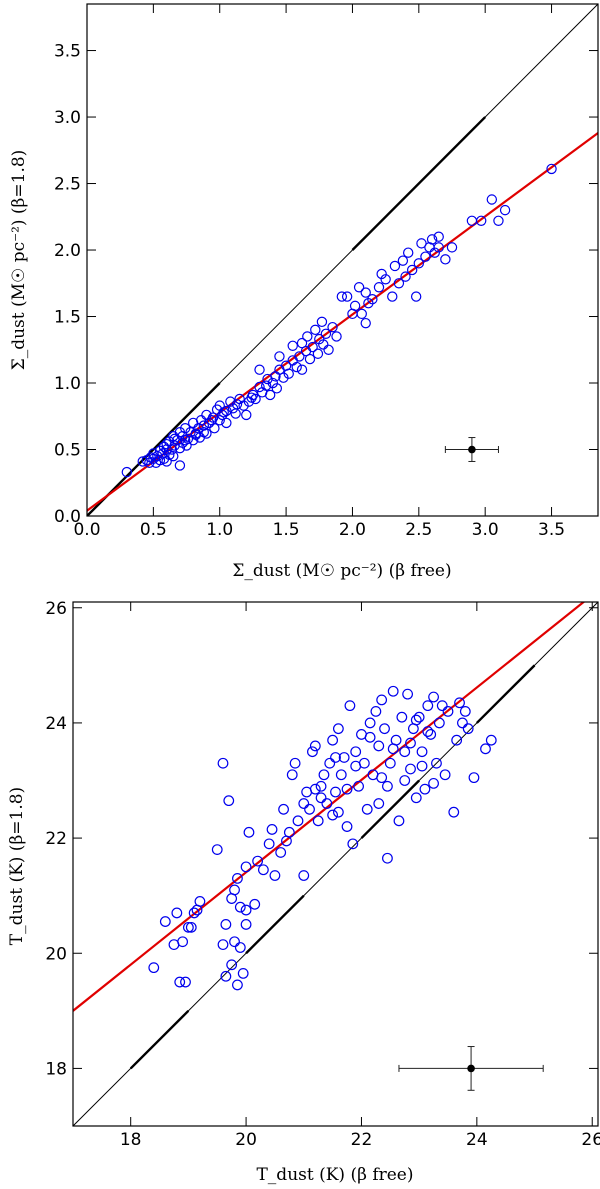 This screenshot has width=600, height=1189. I want to click on bottom-y-axis-label: T_dust (K) (β=1.8), so click(17, 866).